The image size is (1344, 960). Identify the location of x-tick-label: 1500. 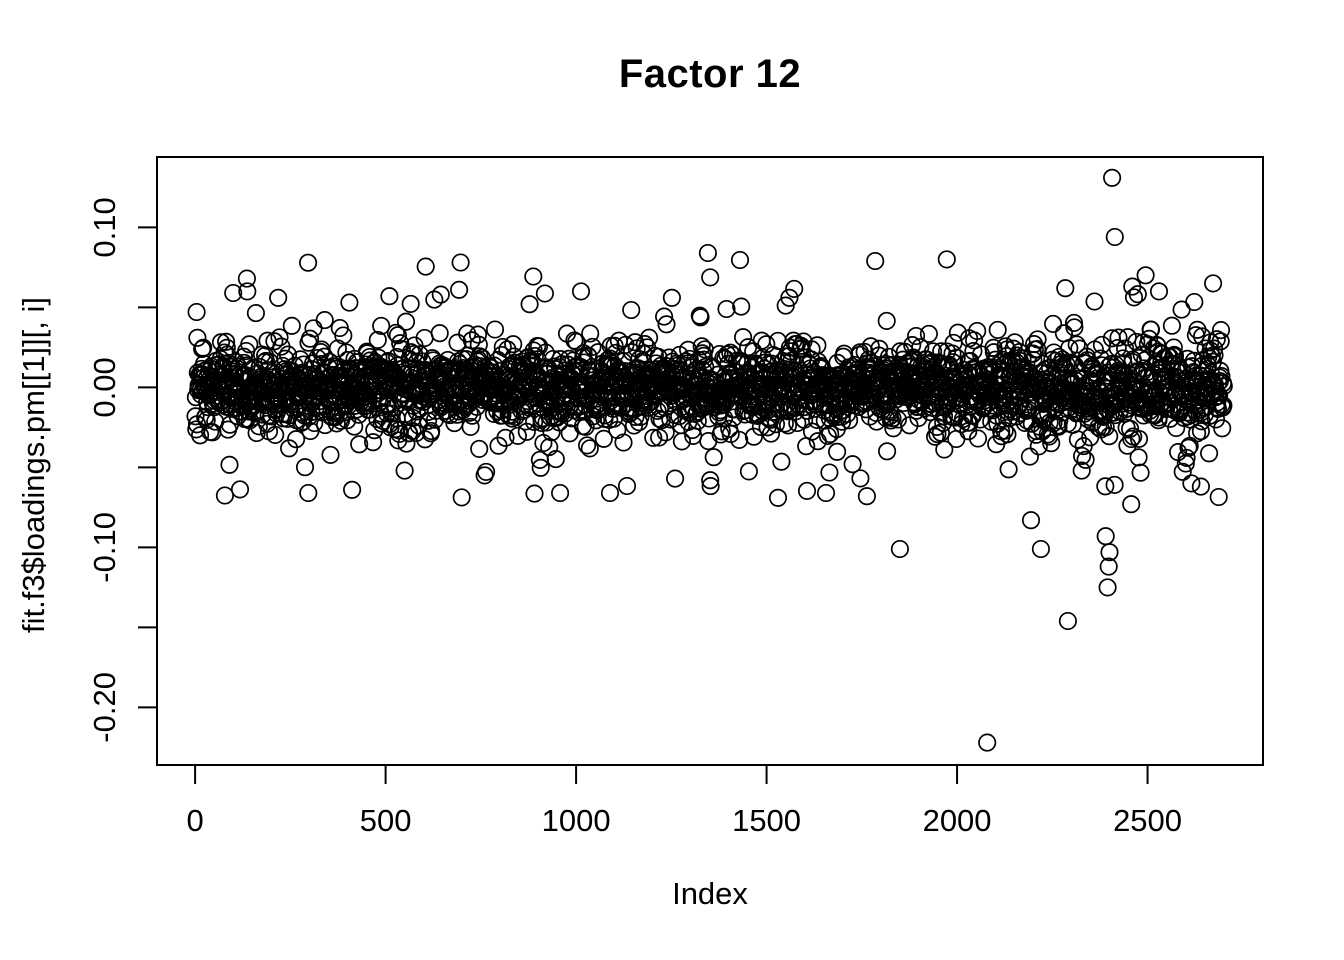
(766, 820).